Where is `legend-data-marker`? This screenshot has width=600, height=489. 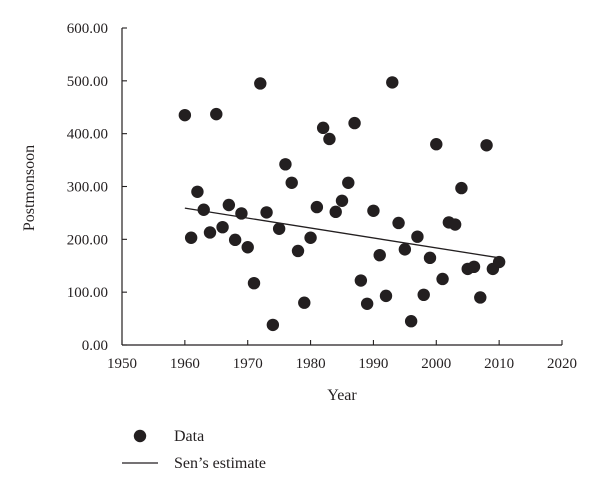 legend-data-marker is located at coordinates (140, 436).